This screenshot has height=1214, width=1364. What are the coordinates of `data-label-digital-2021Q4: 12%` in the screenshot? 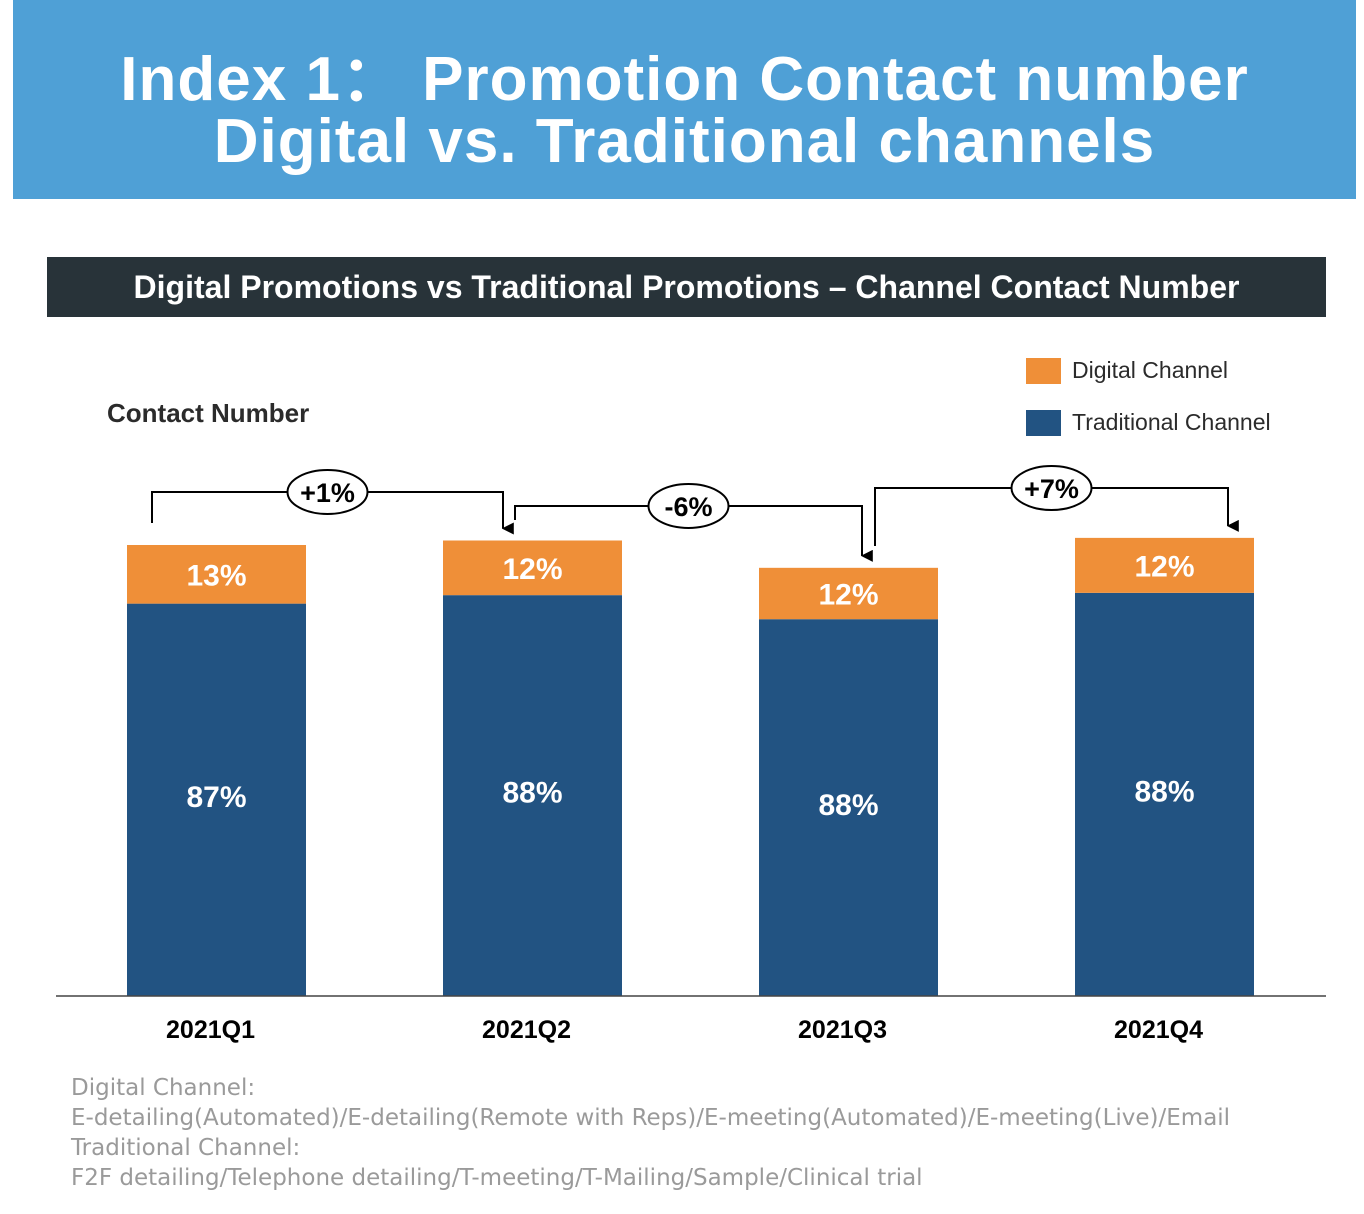 It's located at (1164, 566).